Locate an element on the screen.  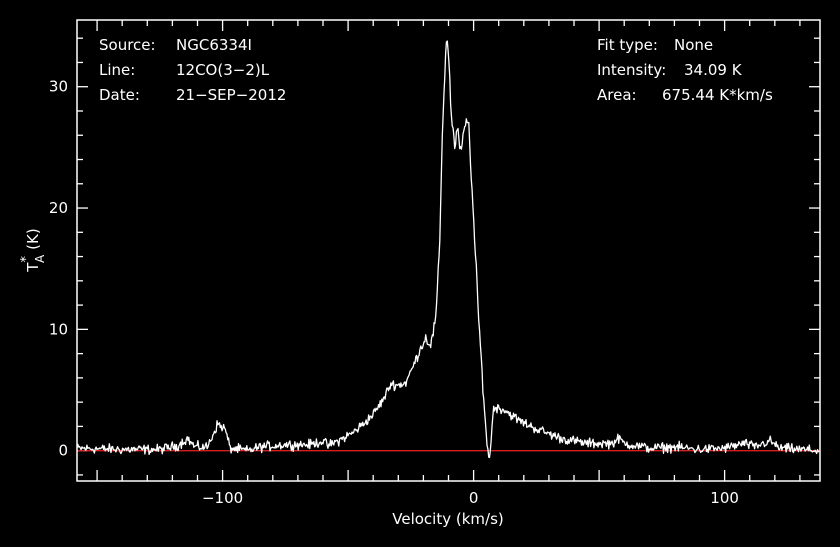
info-fit-value: None is located at coordinates (693, 45).